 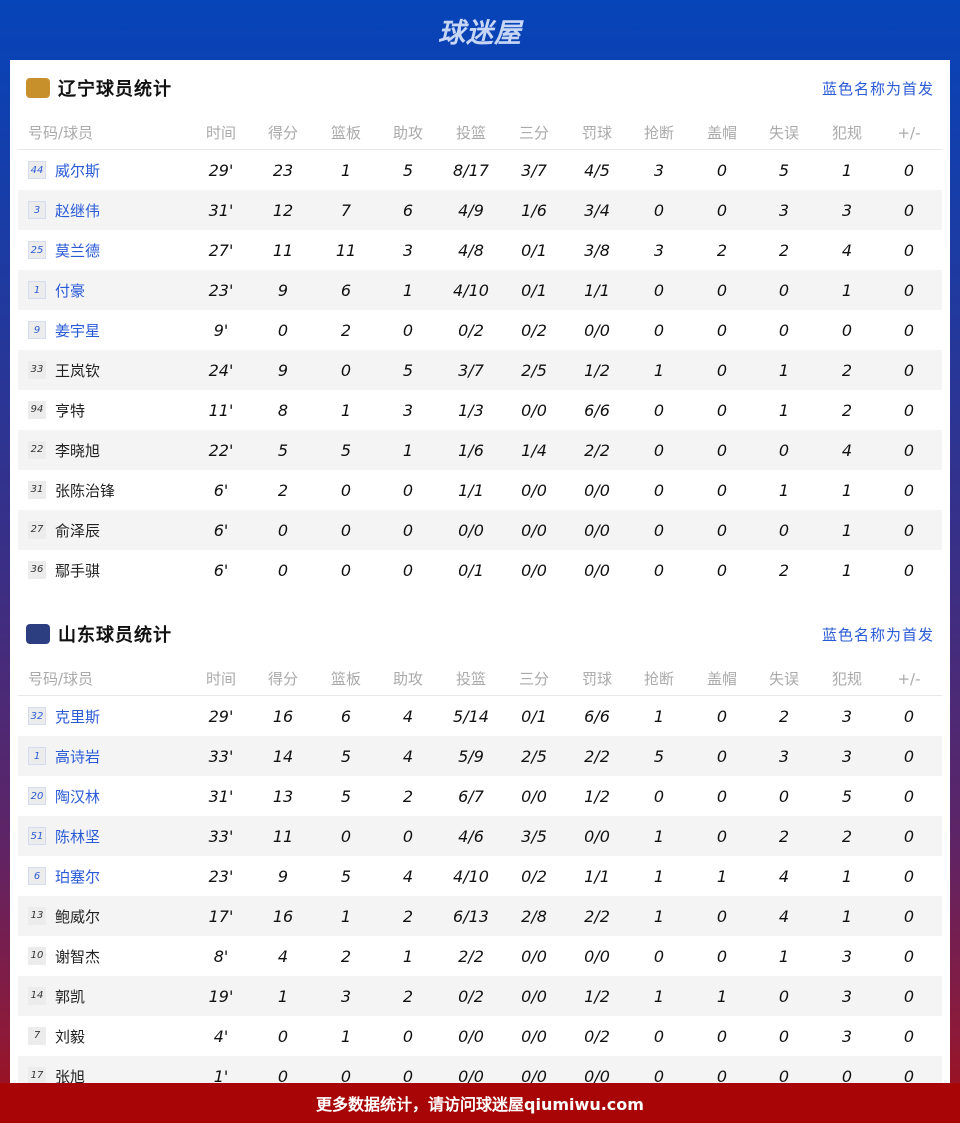 I want to click on player-name: 克里斯, so click(x=78, y=716).